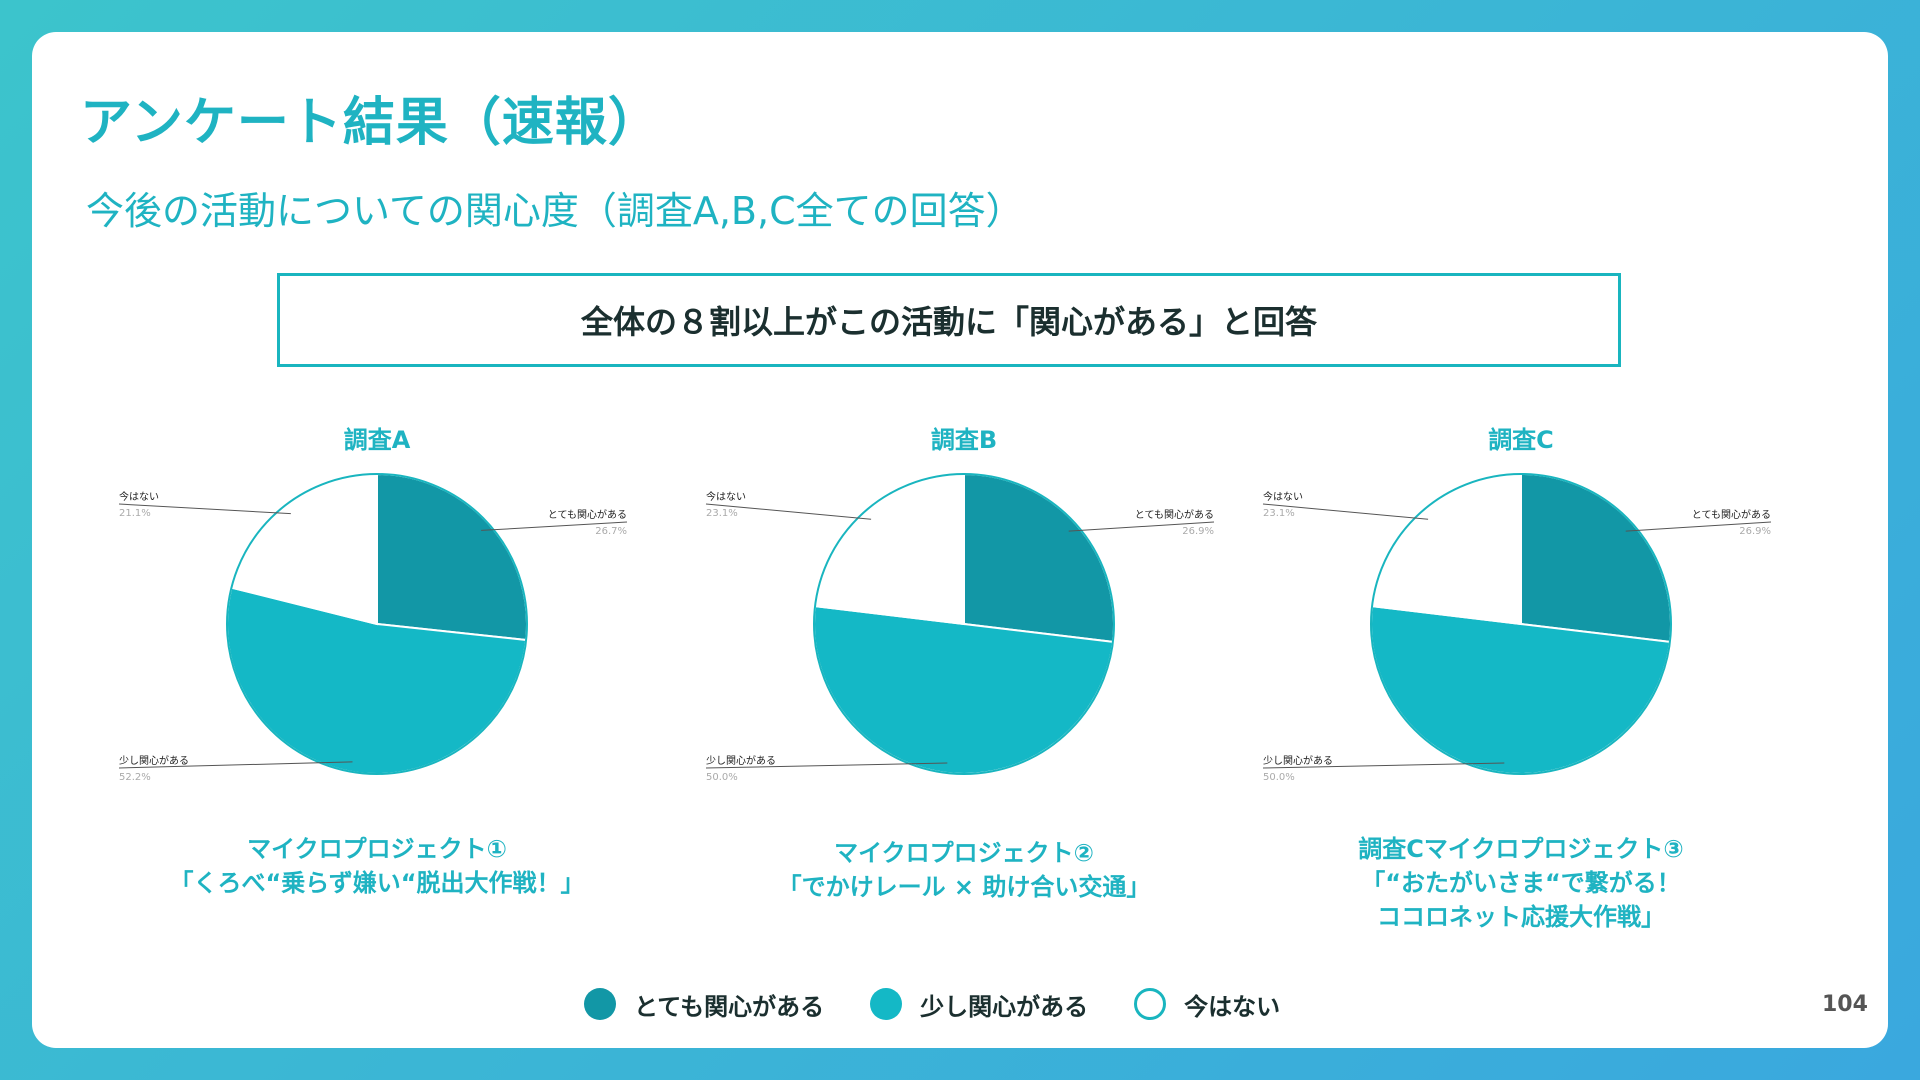 The image size is (1920, 1080). Describe the element at coordinates (555, 211) in the screenshot. I see `slide-subtitle: 今後の活動についての関心度（調査A,B,C全ての回答）` at that location.